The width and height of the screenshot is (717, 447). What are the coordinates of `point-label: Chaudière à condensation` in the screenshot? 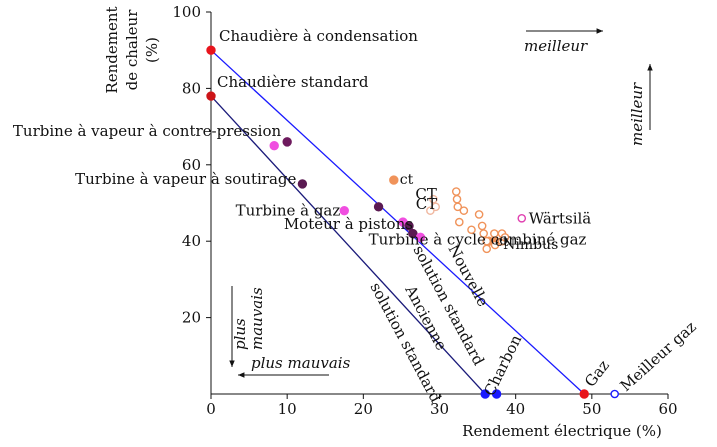 It's located at (318, 36).